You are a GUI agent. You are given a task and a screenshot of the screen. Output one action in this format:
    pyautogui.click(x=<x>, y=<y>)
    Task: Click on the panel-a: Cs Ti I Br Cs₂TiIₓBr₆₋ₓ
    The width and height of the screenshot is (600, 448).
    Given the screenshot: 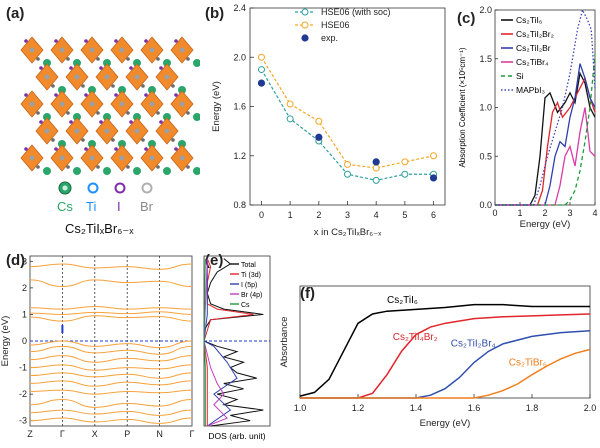 What is the action you would take?
    pyautogui.click(x=109, y=136)
    